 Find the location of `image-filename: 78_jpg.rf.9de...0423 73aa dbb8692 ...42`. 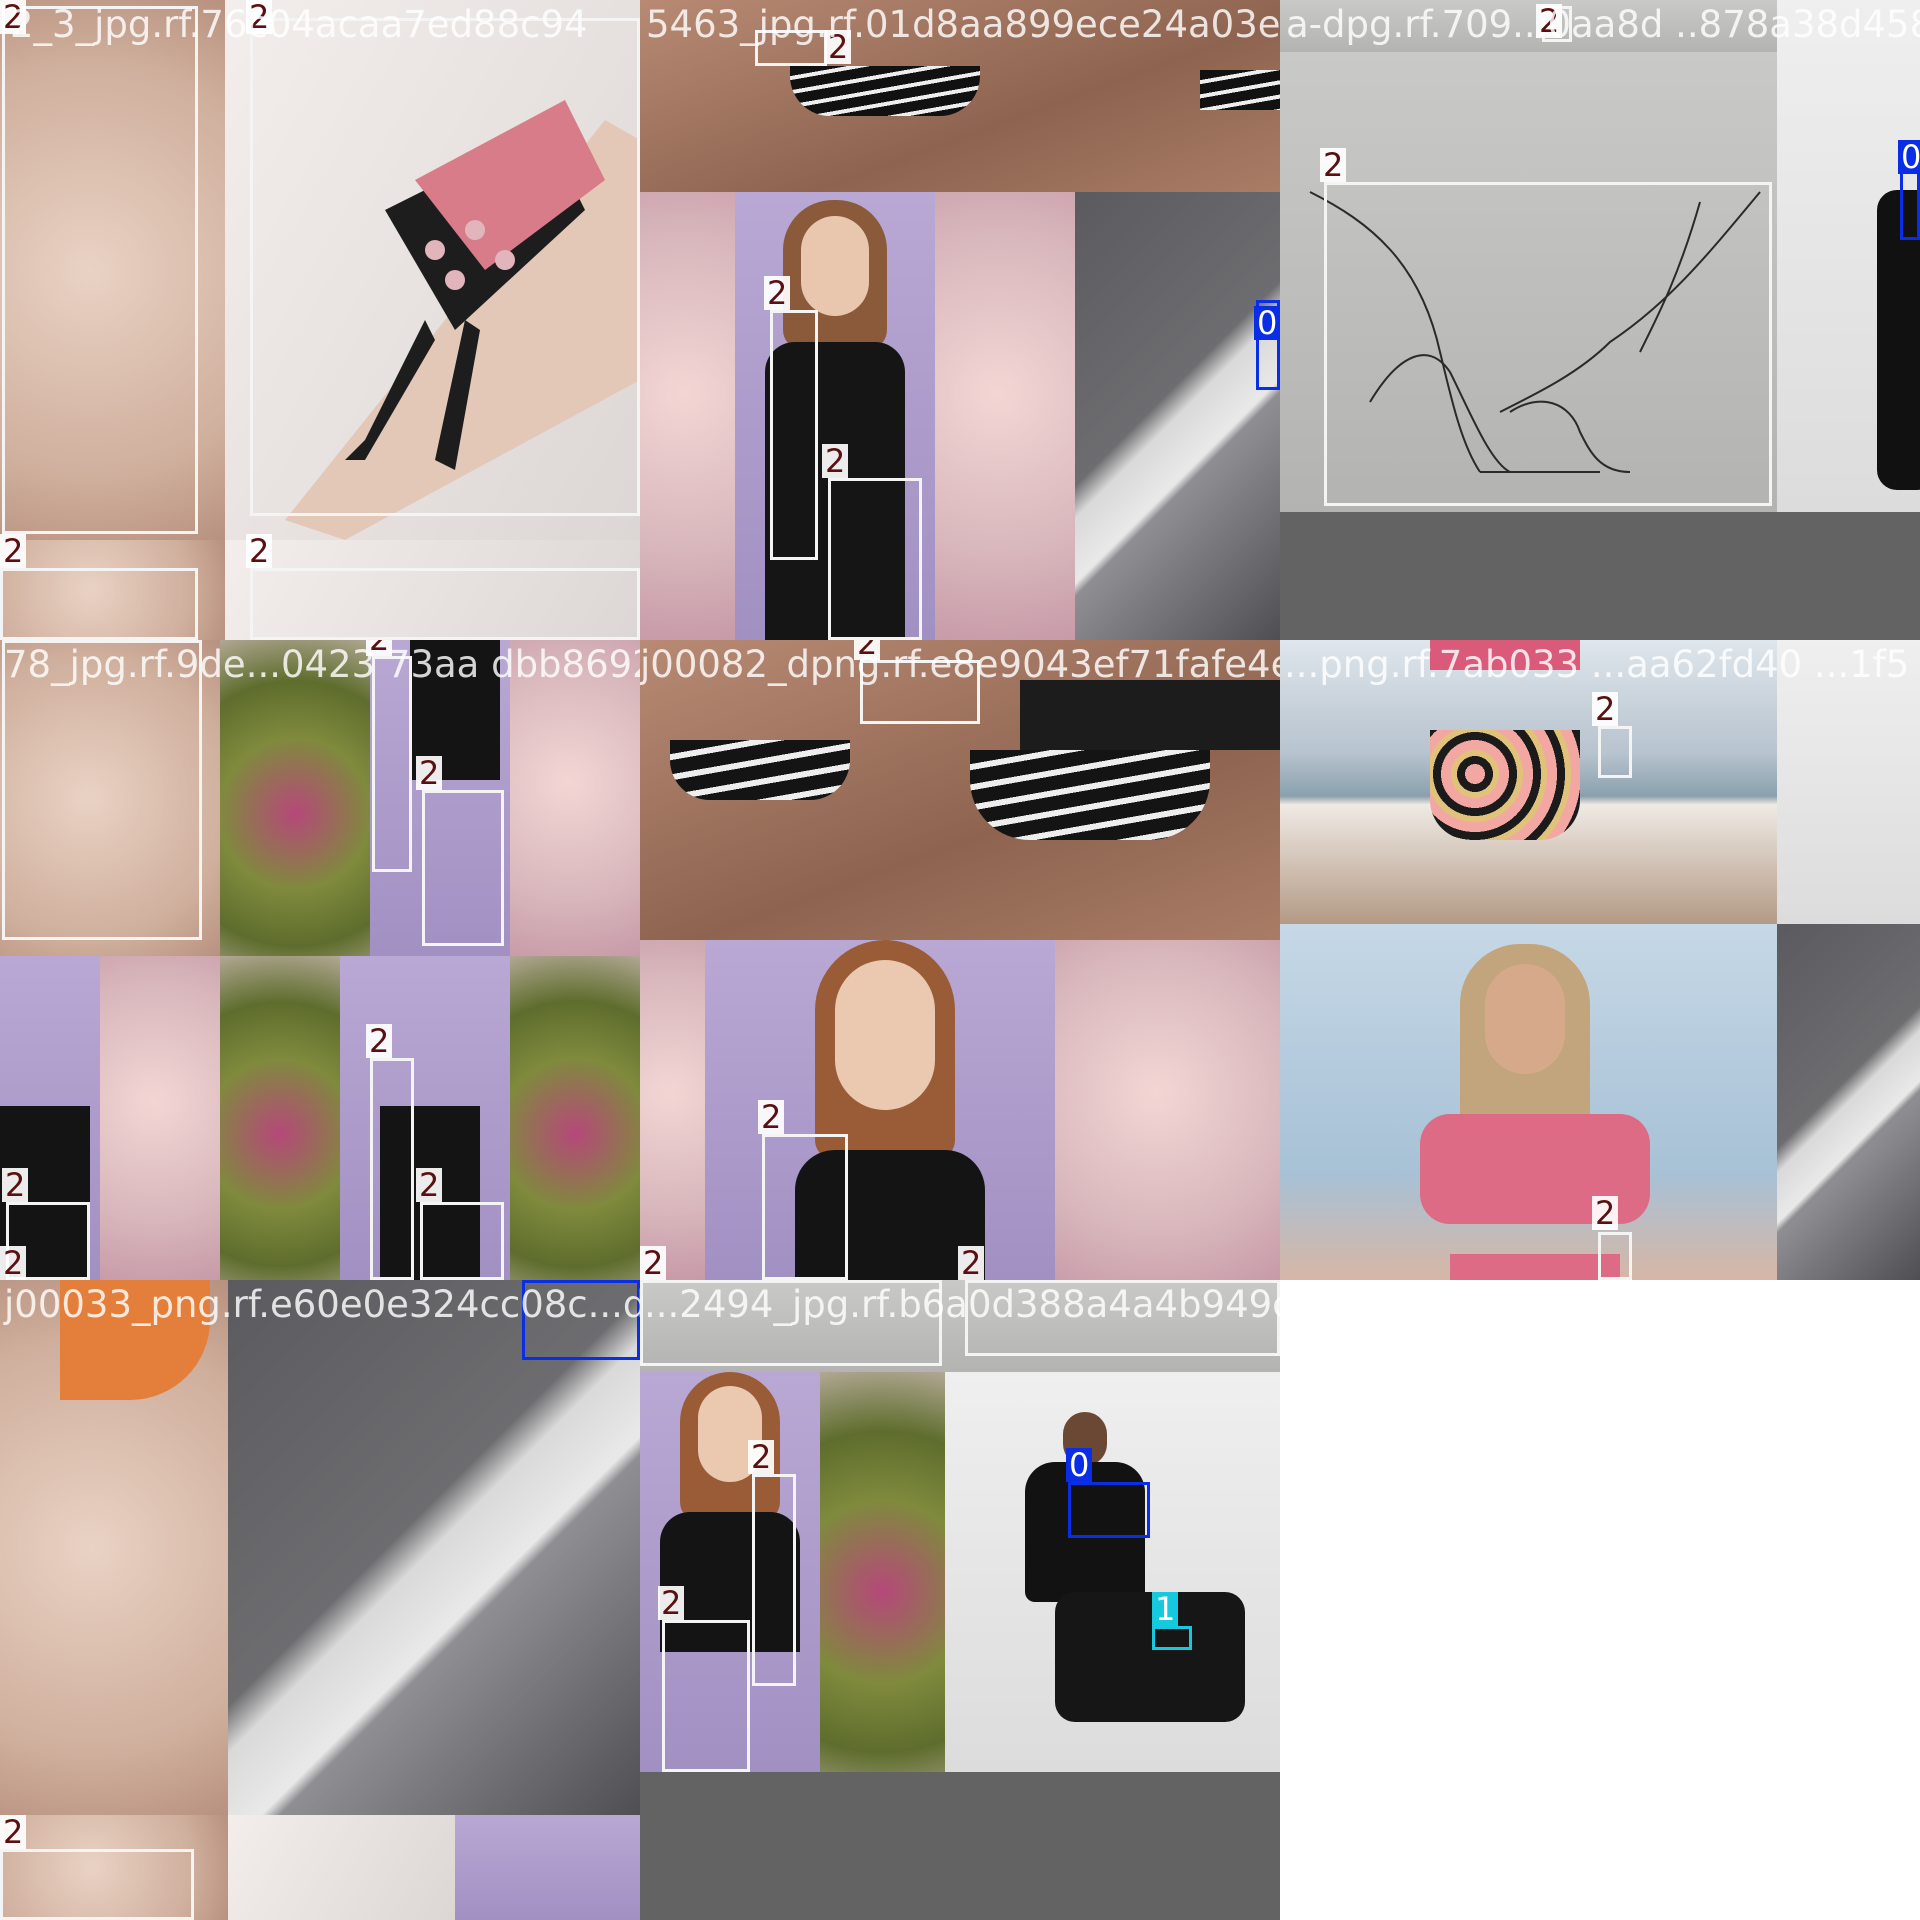

image-filename: 78_jpg.rf.9de...0423 73aa dbb8692 ...42 is located at coordinates (322, 664).